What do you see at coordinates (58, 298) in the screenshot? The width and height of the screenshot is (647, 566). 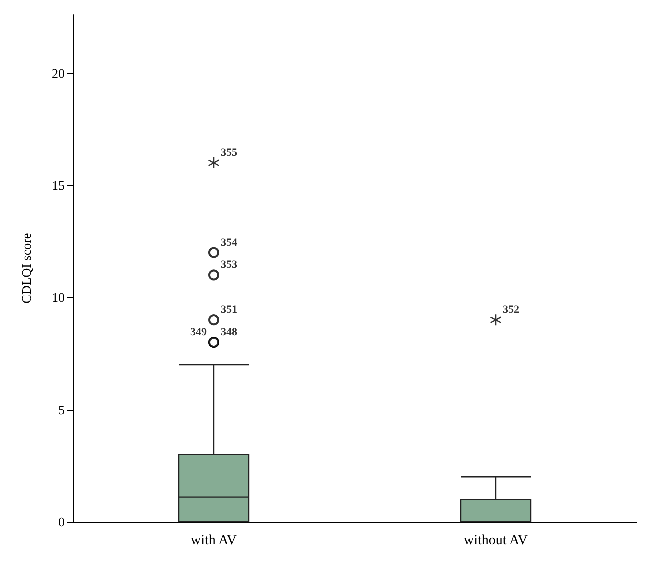 I see `y-tick-label: 10` at bounding box center [58, 298].